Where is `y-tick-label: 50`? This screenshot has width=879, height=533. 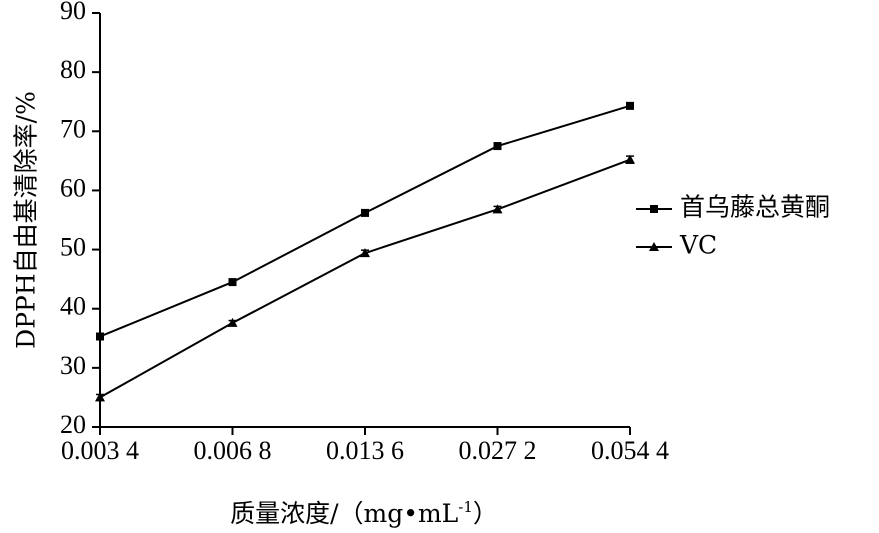 y-tick-label: 50 is located at coordinates (73, 247).